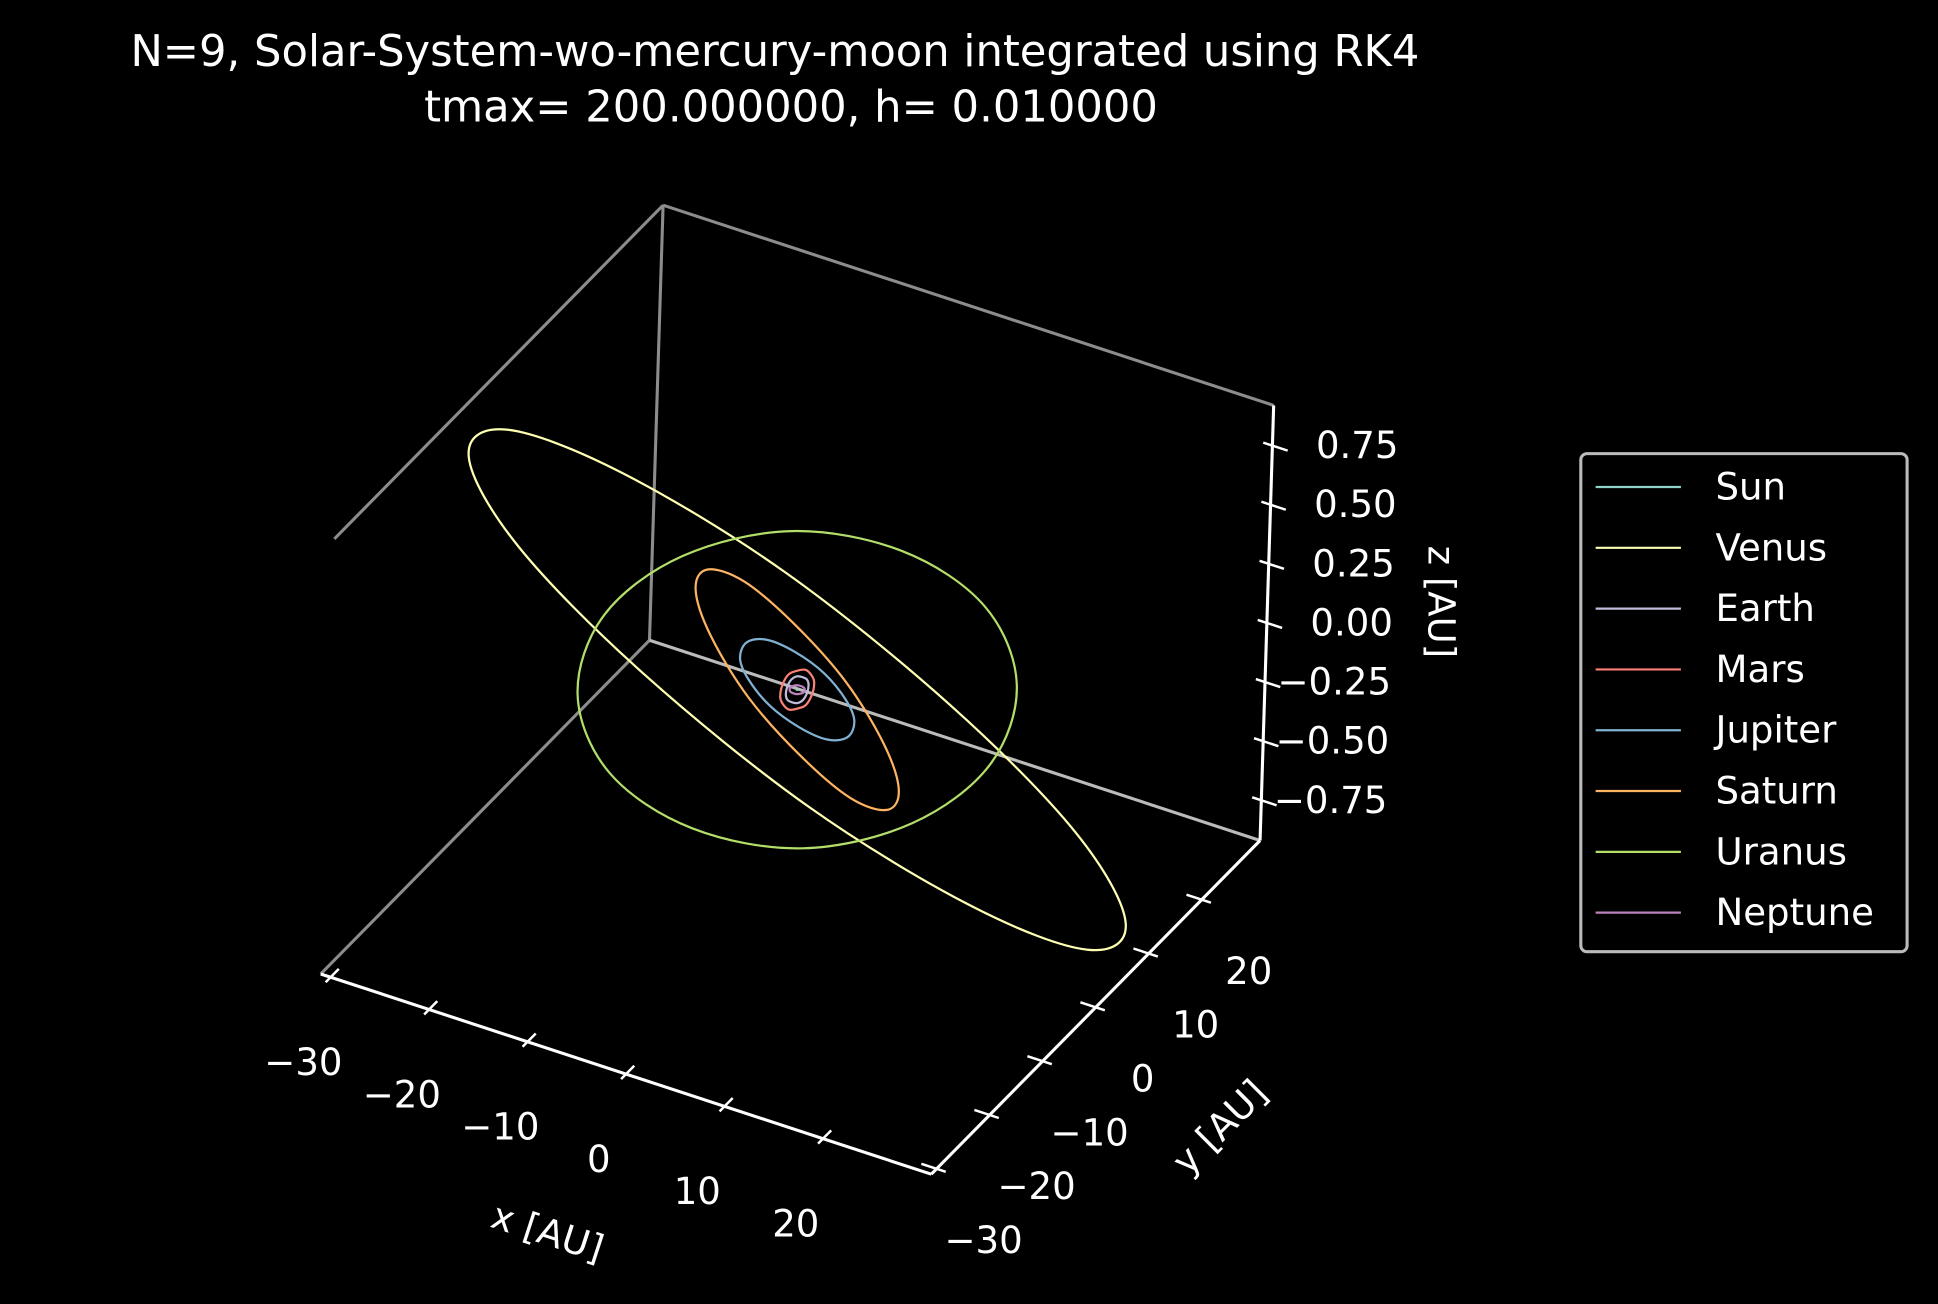 This screenshot has height=1304, width=1938. I want to click on legend-label: Sun, so click(1751, 486).